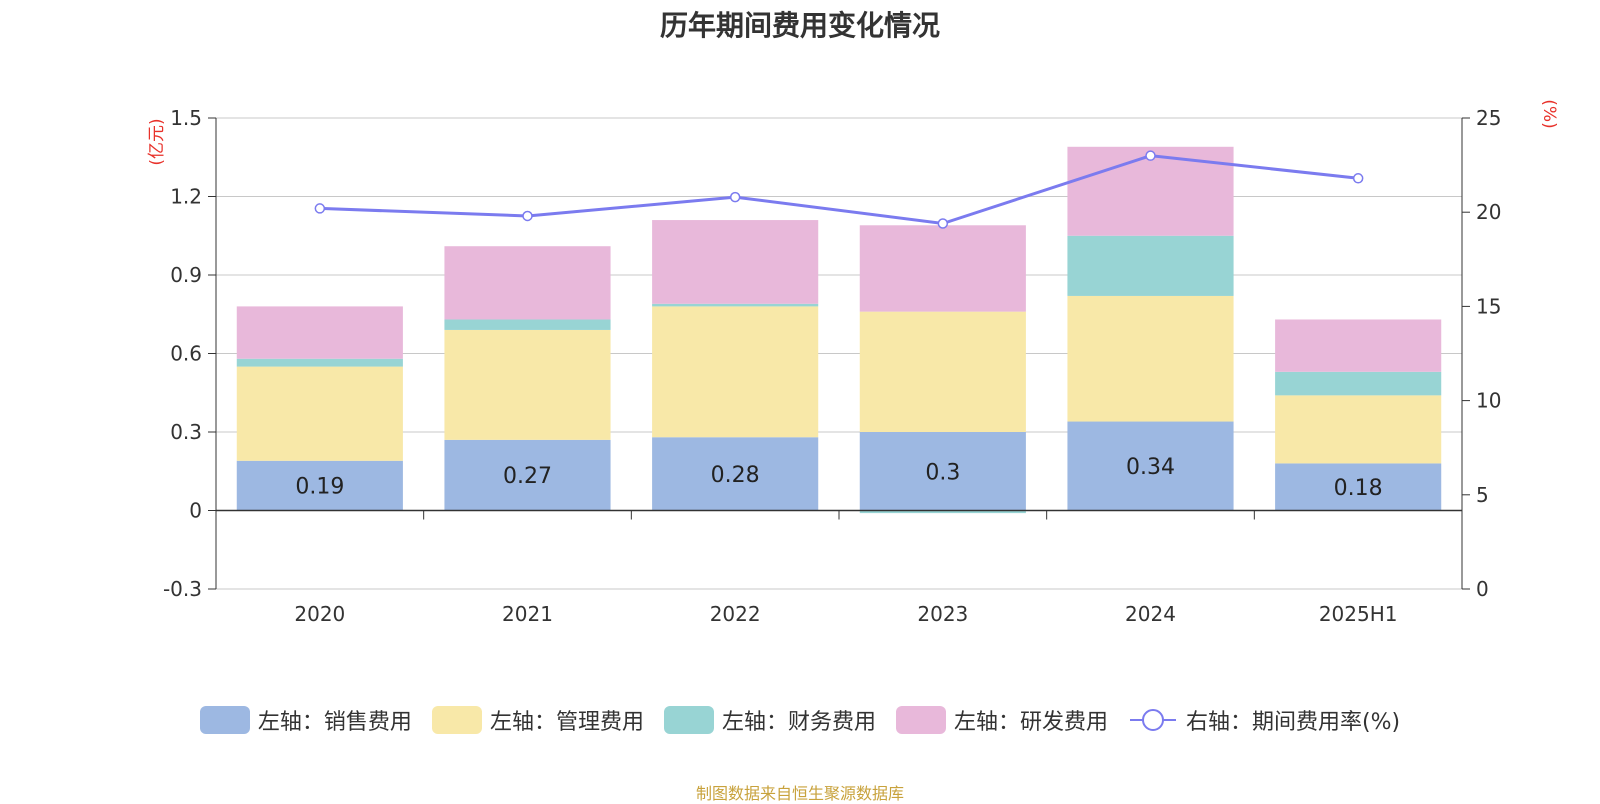  Describe the element at coordinates (527, 324) in the screenshot. I see `bar-segment-2-2021` at that location.